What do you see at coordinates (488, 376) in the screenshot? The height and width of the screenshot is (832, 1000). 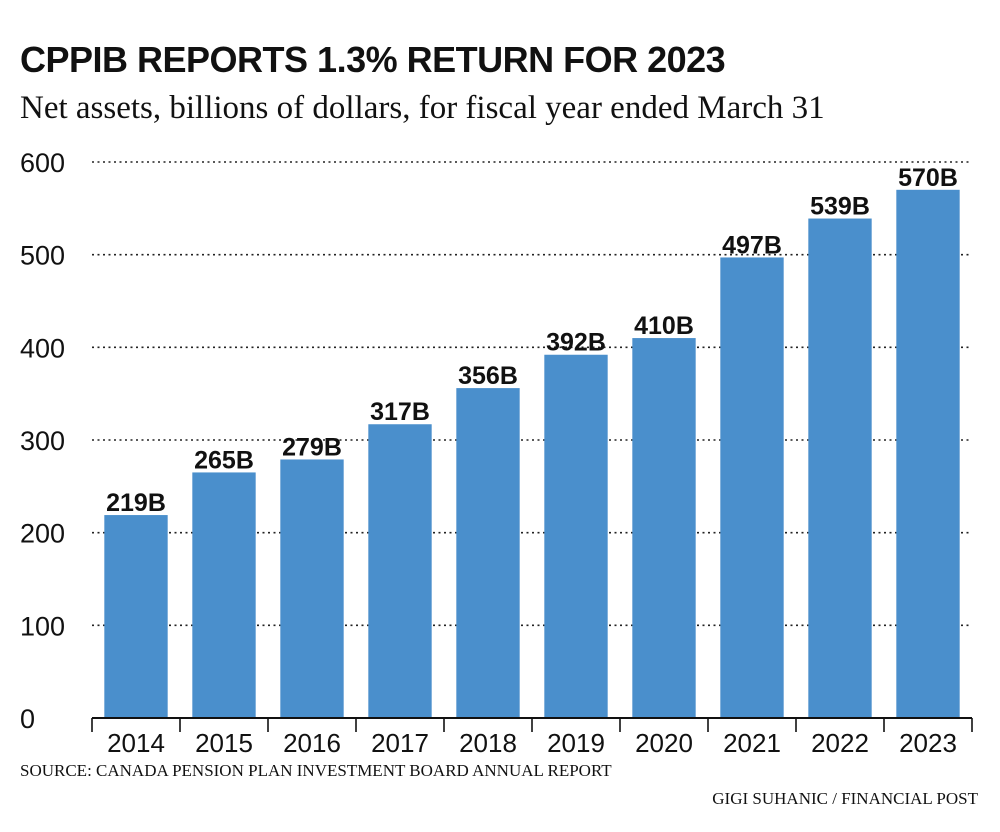 I see `data-label: 356B` at bounding box center [488, 376].